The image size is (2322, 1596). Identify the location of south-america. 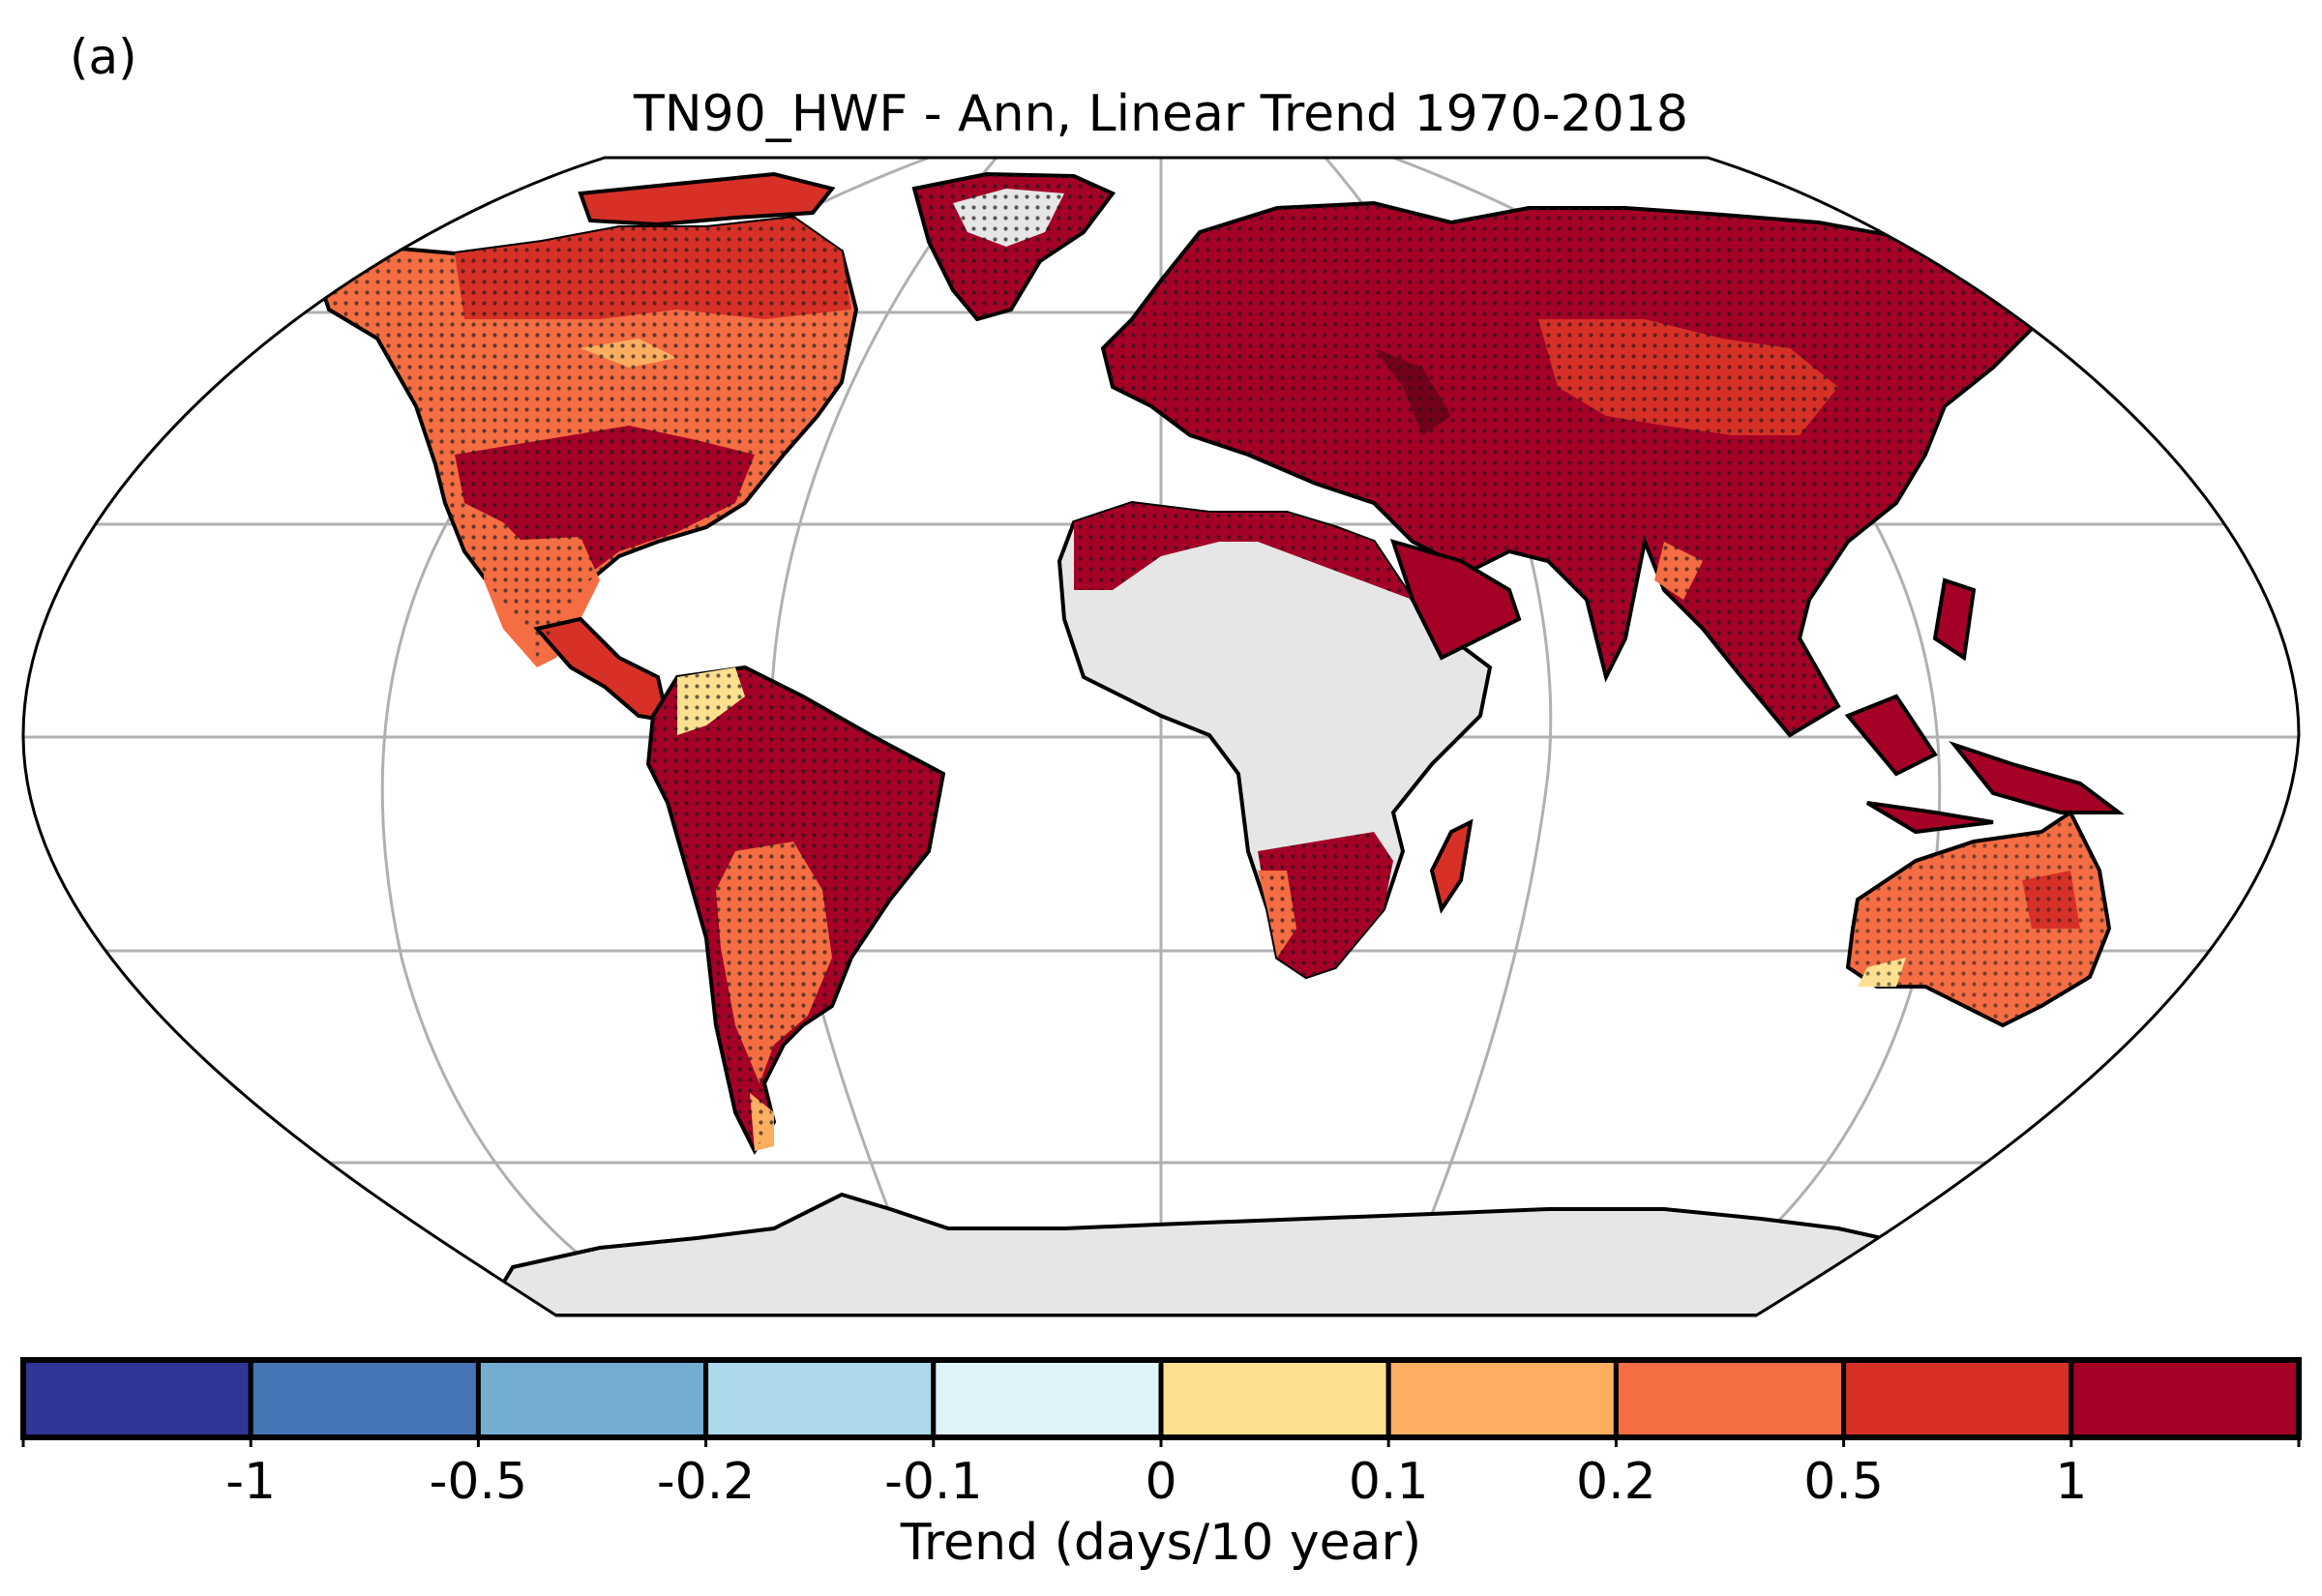
(795, 910).